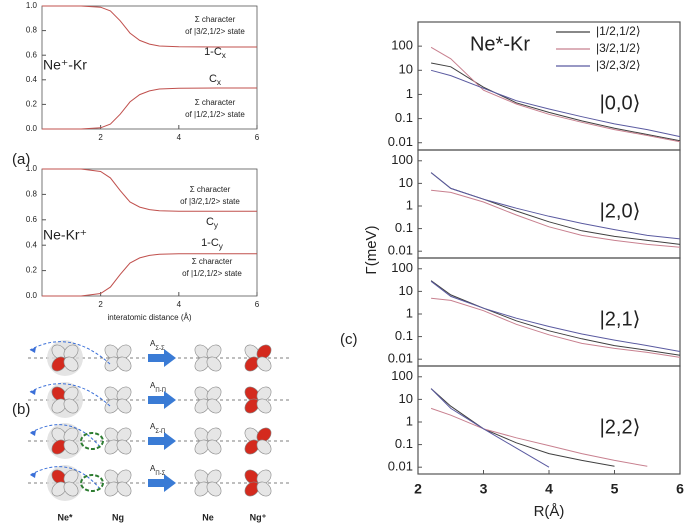  What do you see at coordinates (32, 168) in the screenshot?
I see `y-tick-label: 1.0` at bounding box center [32, 168].